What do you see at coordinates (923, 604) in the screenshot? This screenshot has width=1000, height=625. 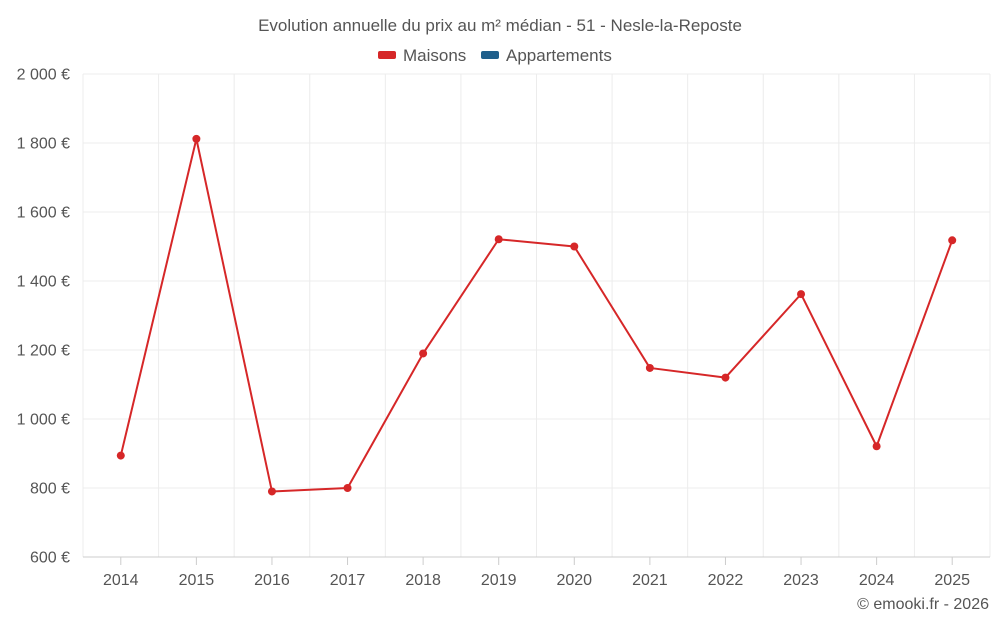 I see `credit-text: © emooki.fr - 2026` at bounding box center [923, 604].